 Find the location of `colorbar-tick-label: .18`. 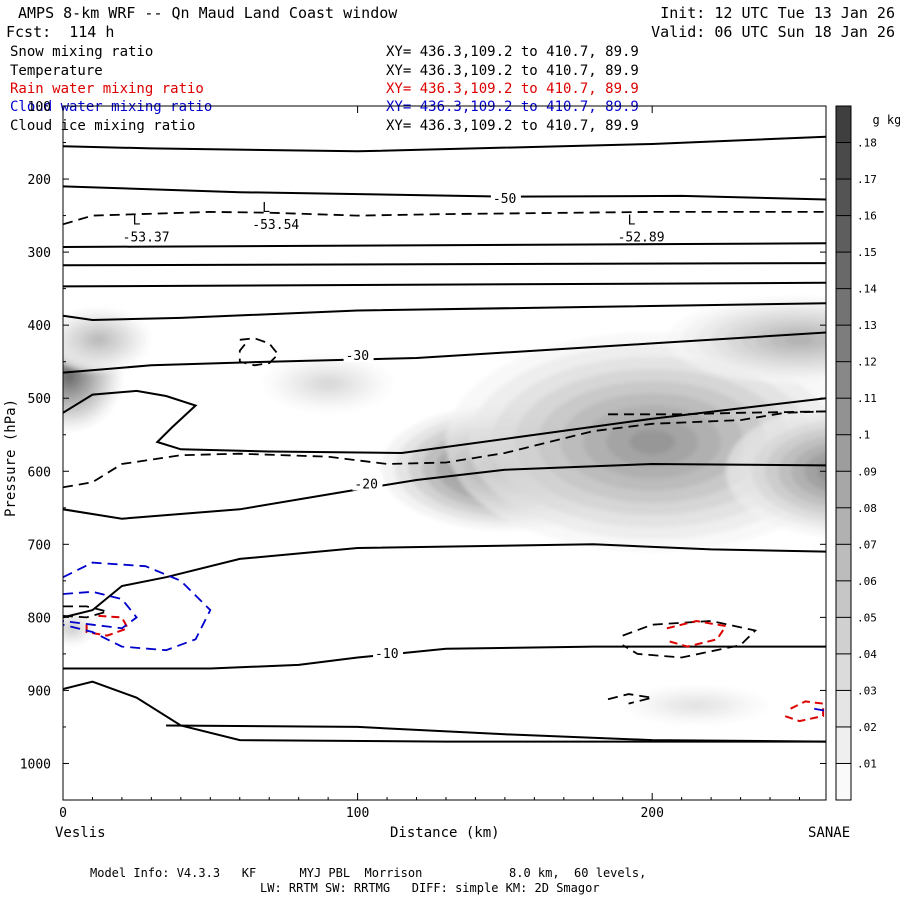

colorbar-tick-label: .18 is located at coordinates (867, 143).